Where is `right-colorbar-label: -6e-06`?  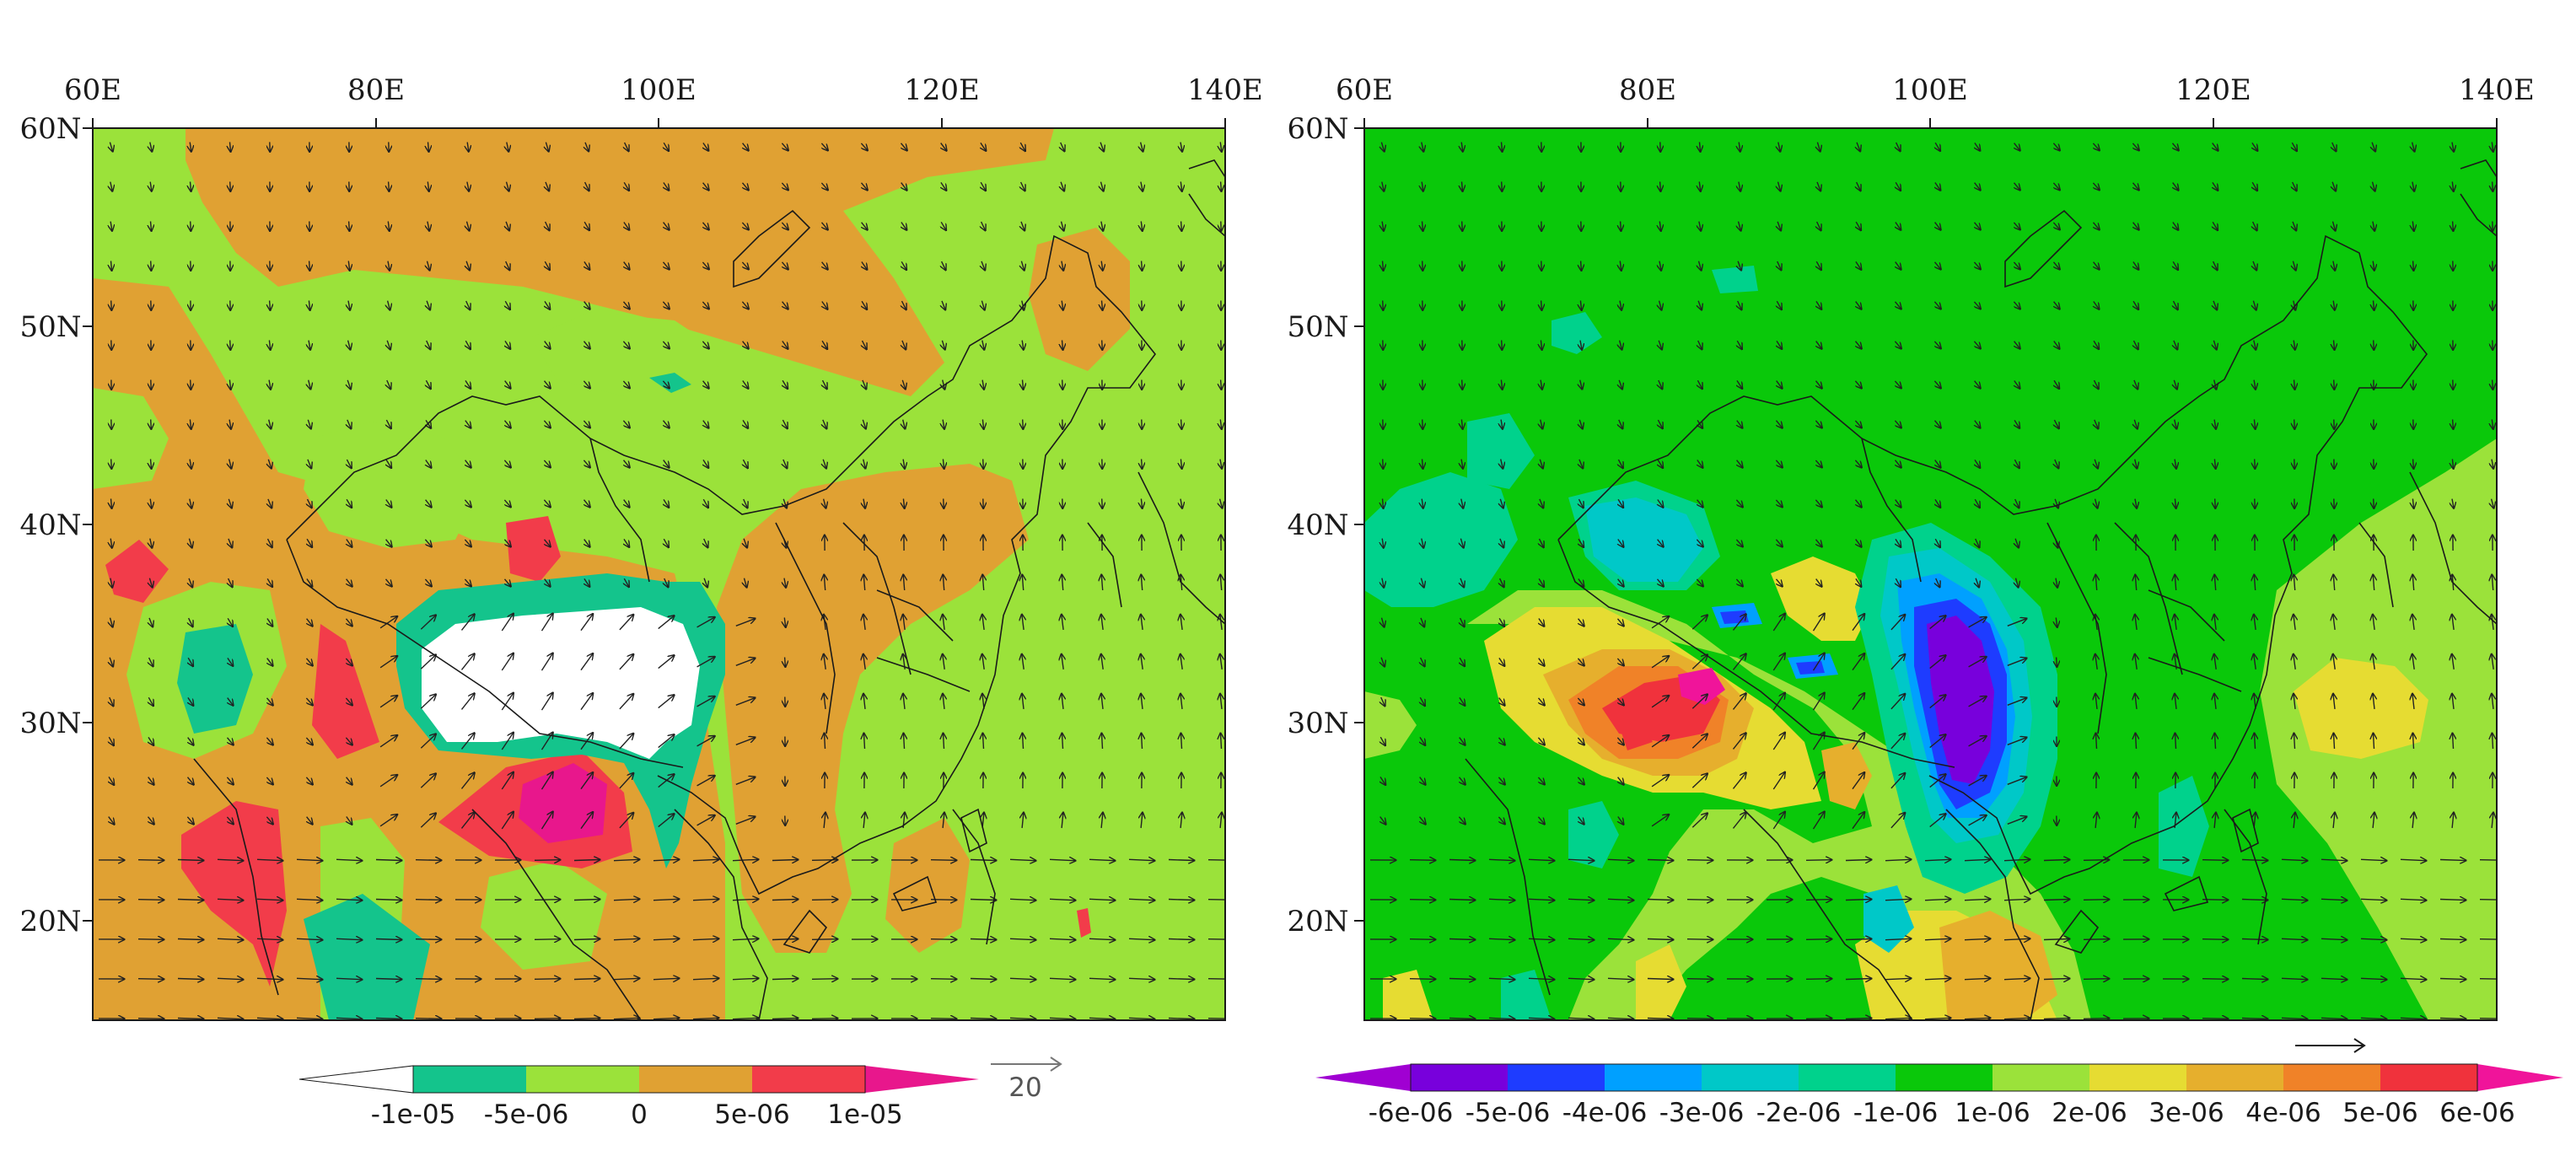 right-colorbar-label: -6e-06 is located at coordinates (1411, 1113).